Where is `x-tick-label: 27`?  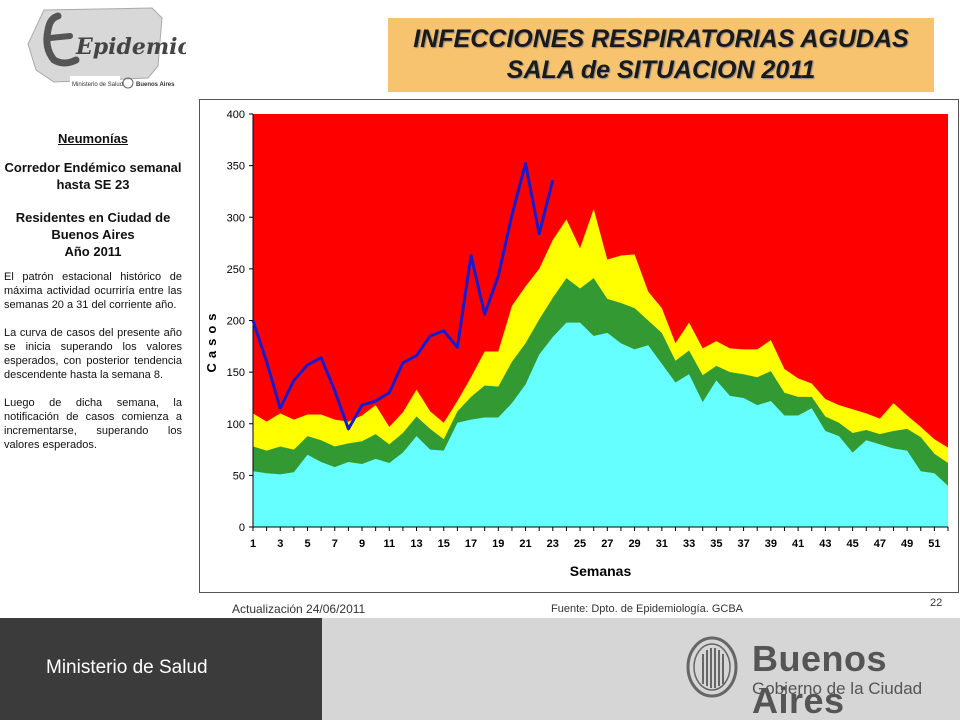
x-tick-label: 27 is located at coordinates (607, 544).